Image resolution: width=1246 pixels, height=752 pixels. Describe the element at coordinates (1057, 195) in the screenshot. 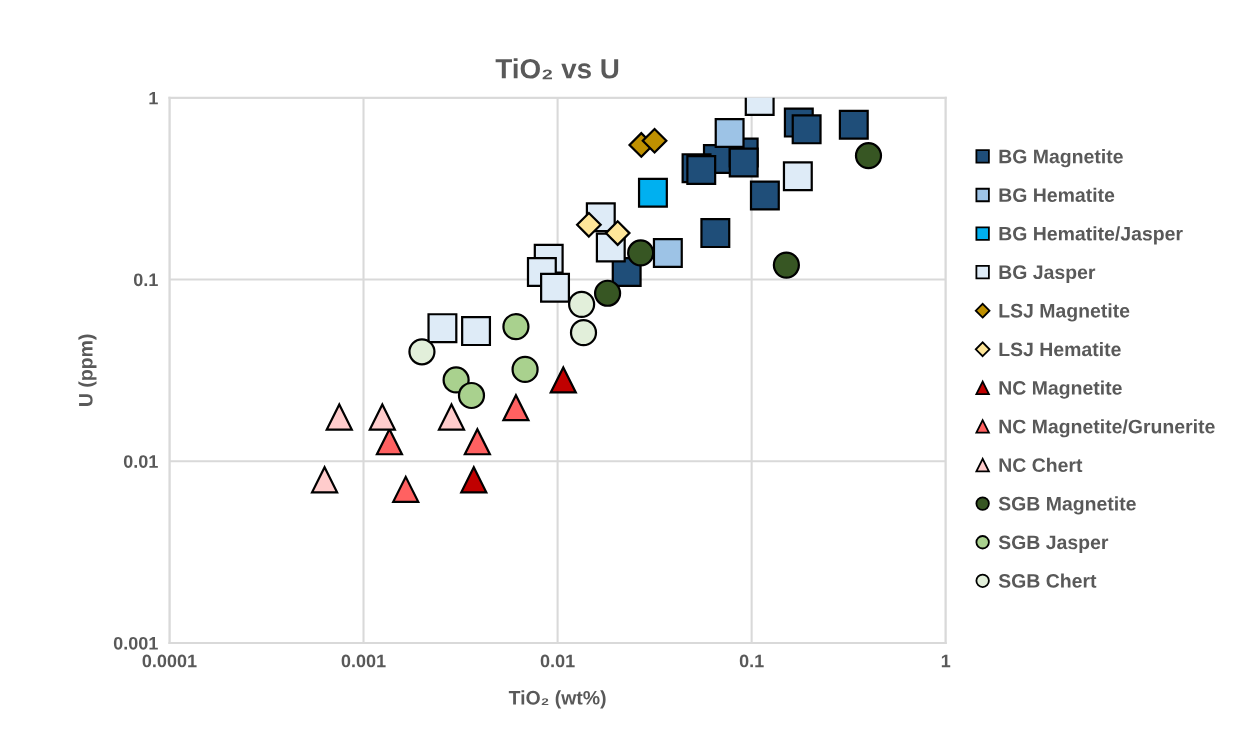

I see `legend-label: BG Hematite` at that location.